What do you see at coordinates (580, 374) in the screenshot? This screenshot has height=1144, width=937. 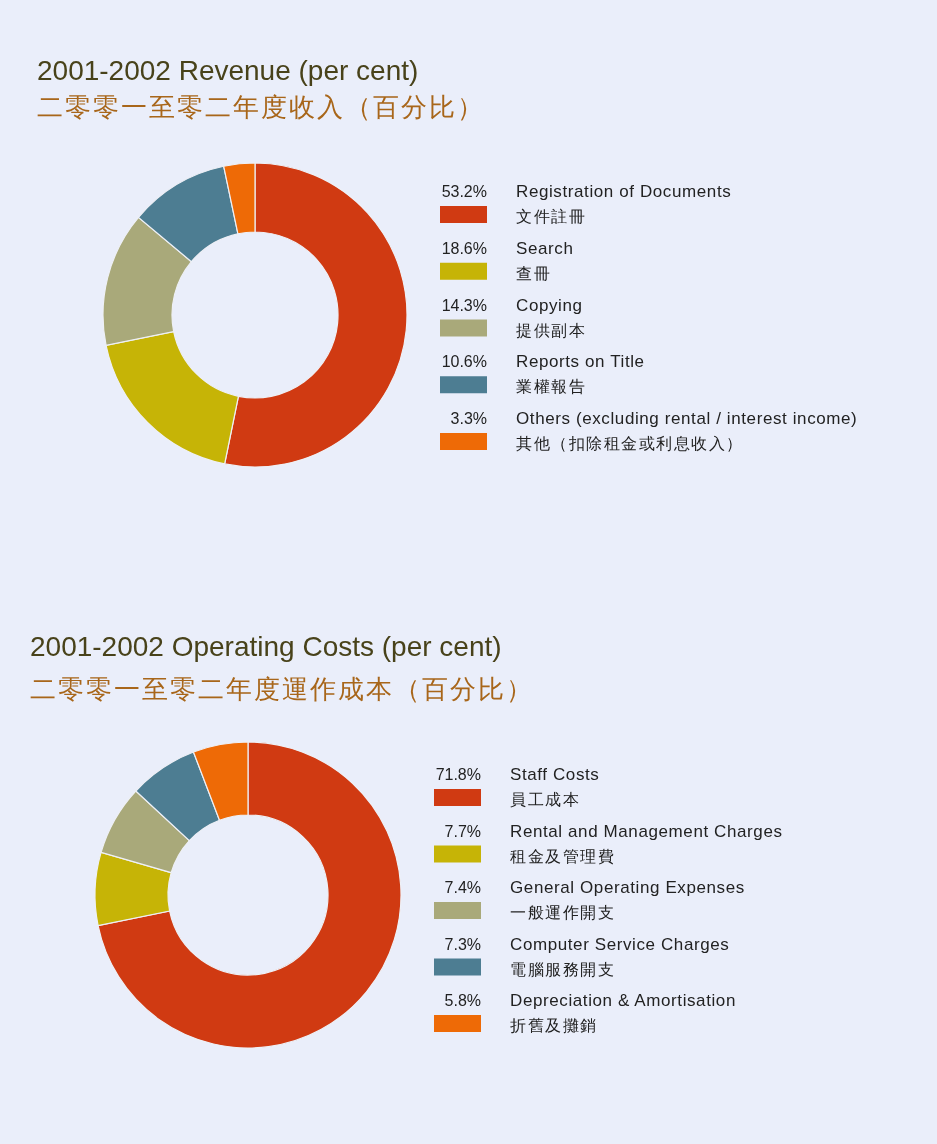 I see `legend-label: Reports on Title 業權報告` at bounding box center [580, 374].